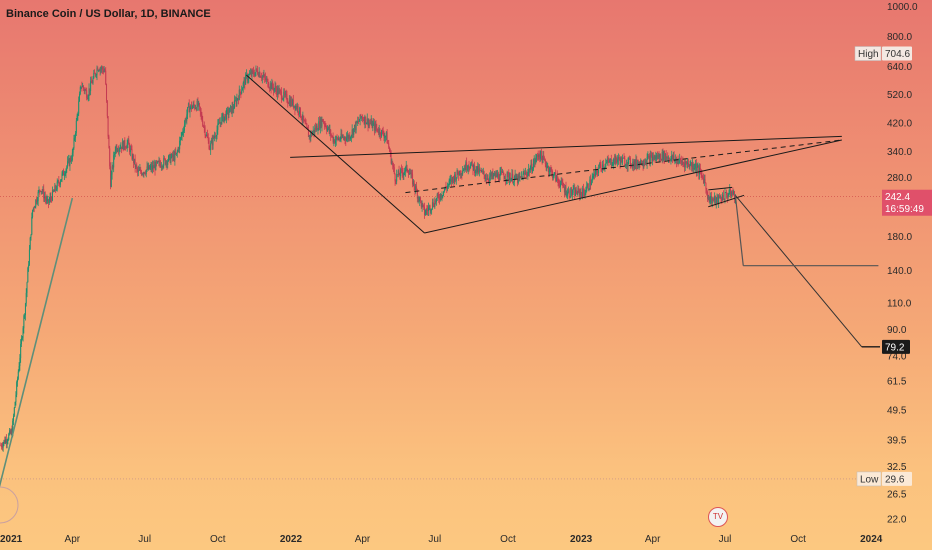 The image size is (932, 550). Describe the element at coordinates (908, 11) in the screenshot. I see `price-scale-corner` at that location.